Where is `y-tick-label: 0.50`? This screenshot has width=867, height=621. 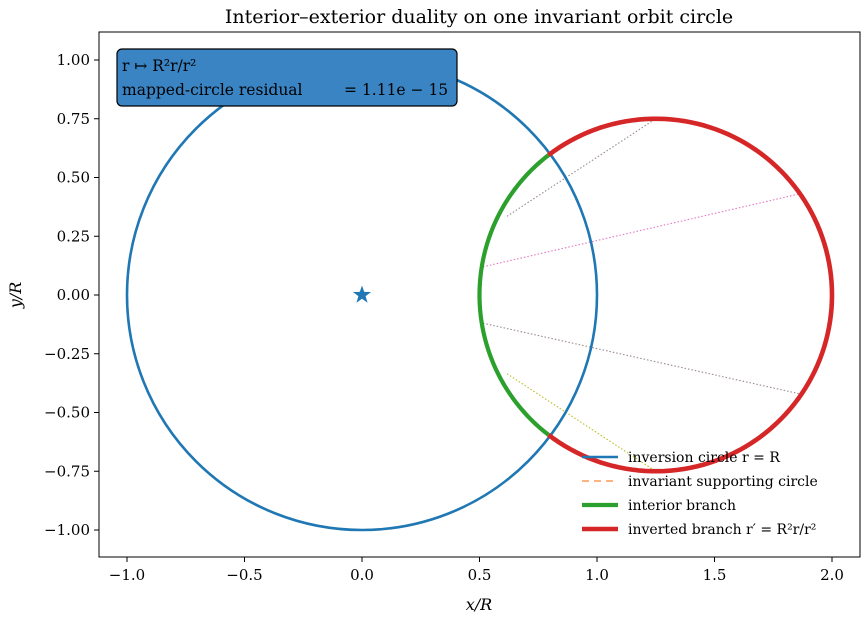 y-tick-label: 0.50 is located at coordinates (73, 178).